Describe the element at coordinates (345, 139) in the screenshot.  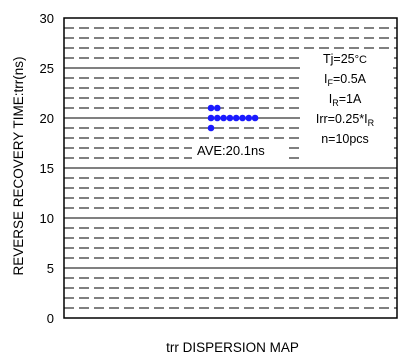
I see `condition-line-4: n=10pcs` at that location.